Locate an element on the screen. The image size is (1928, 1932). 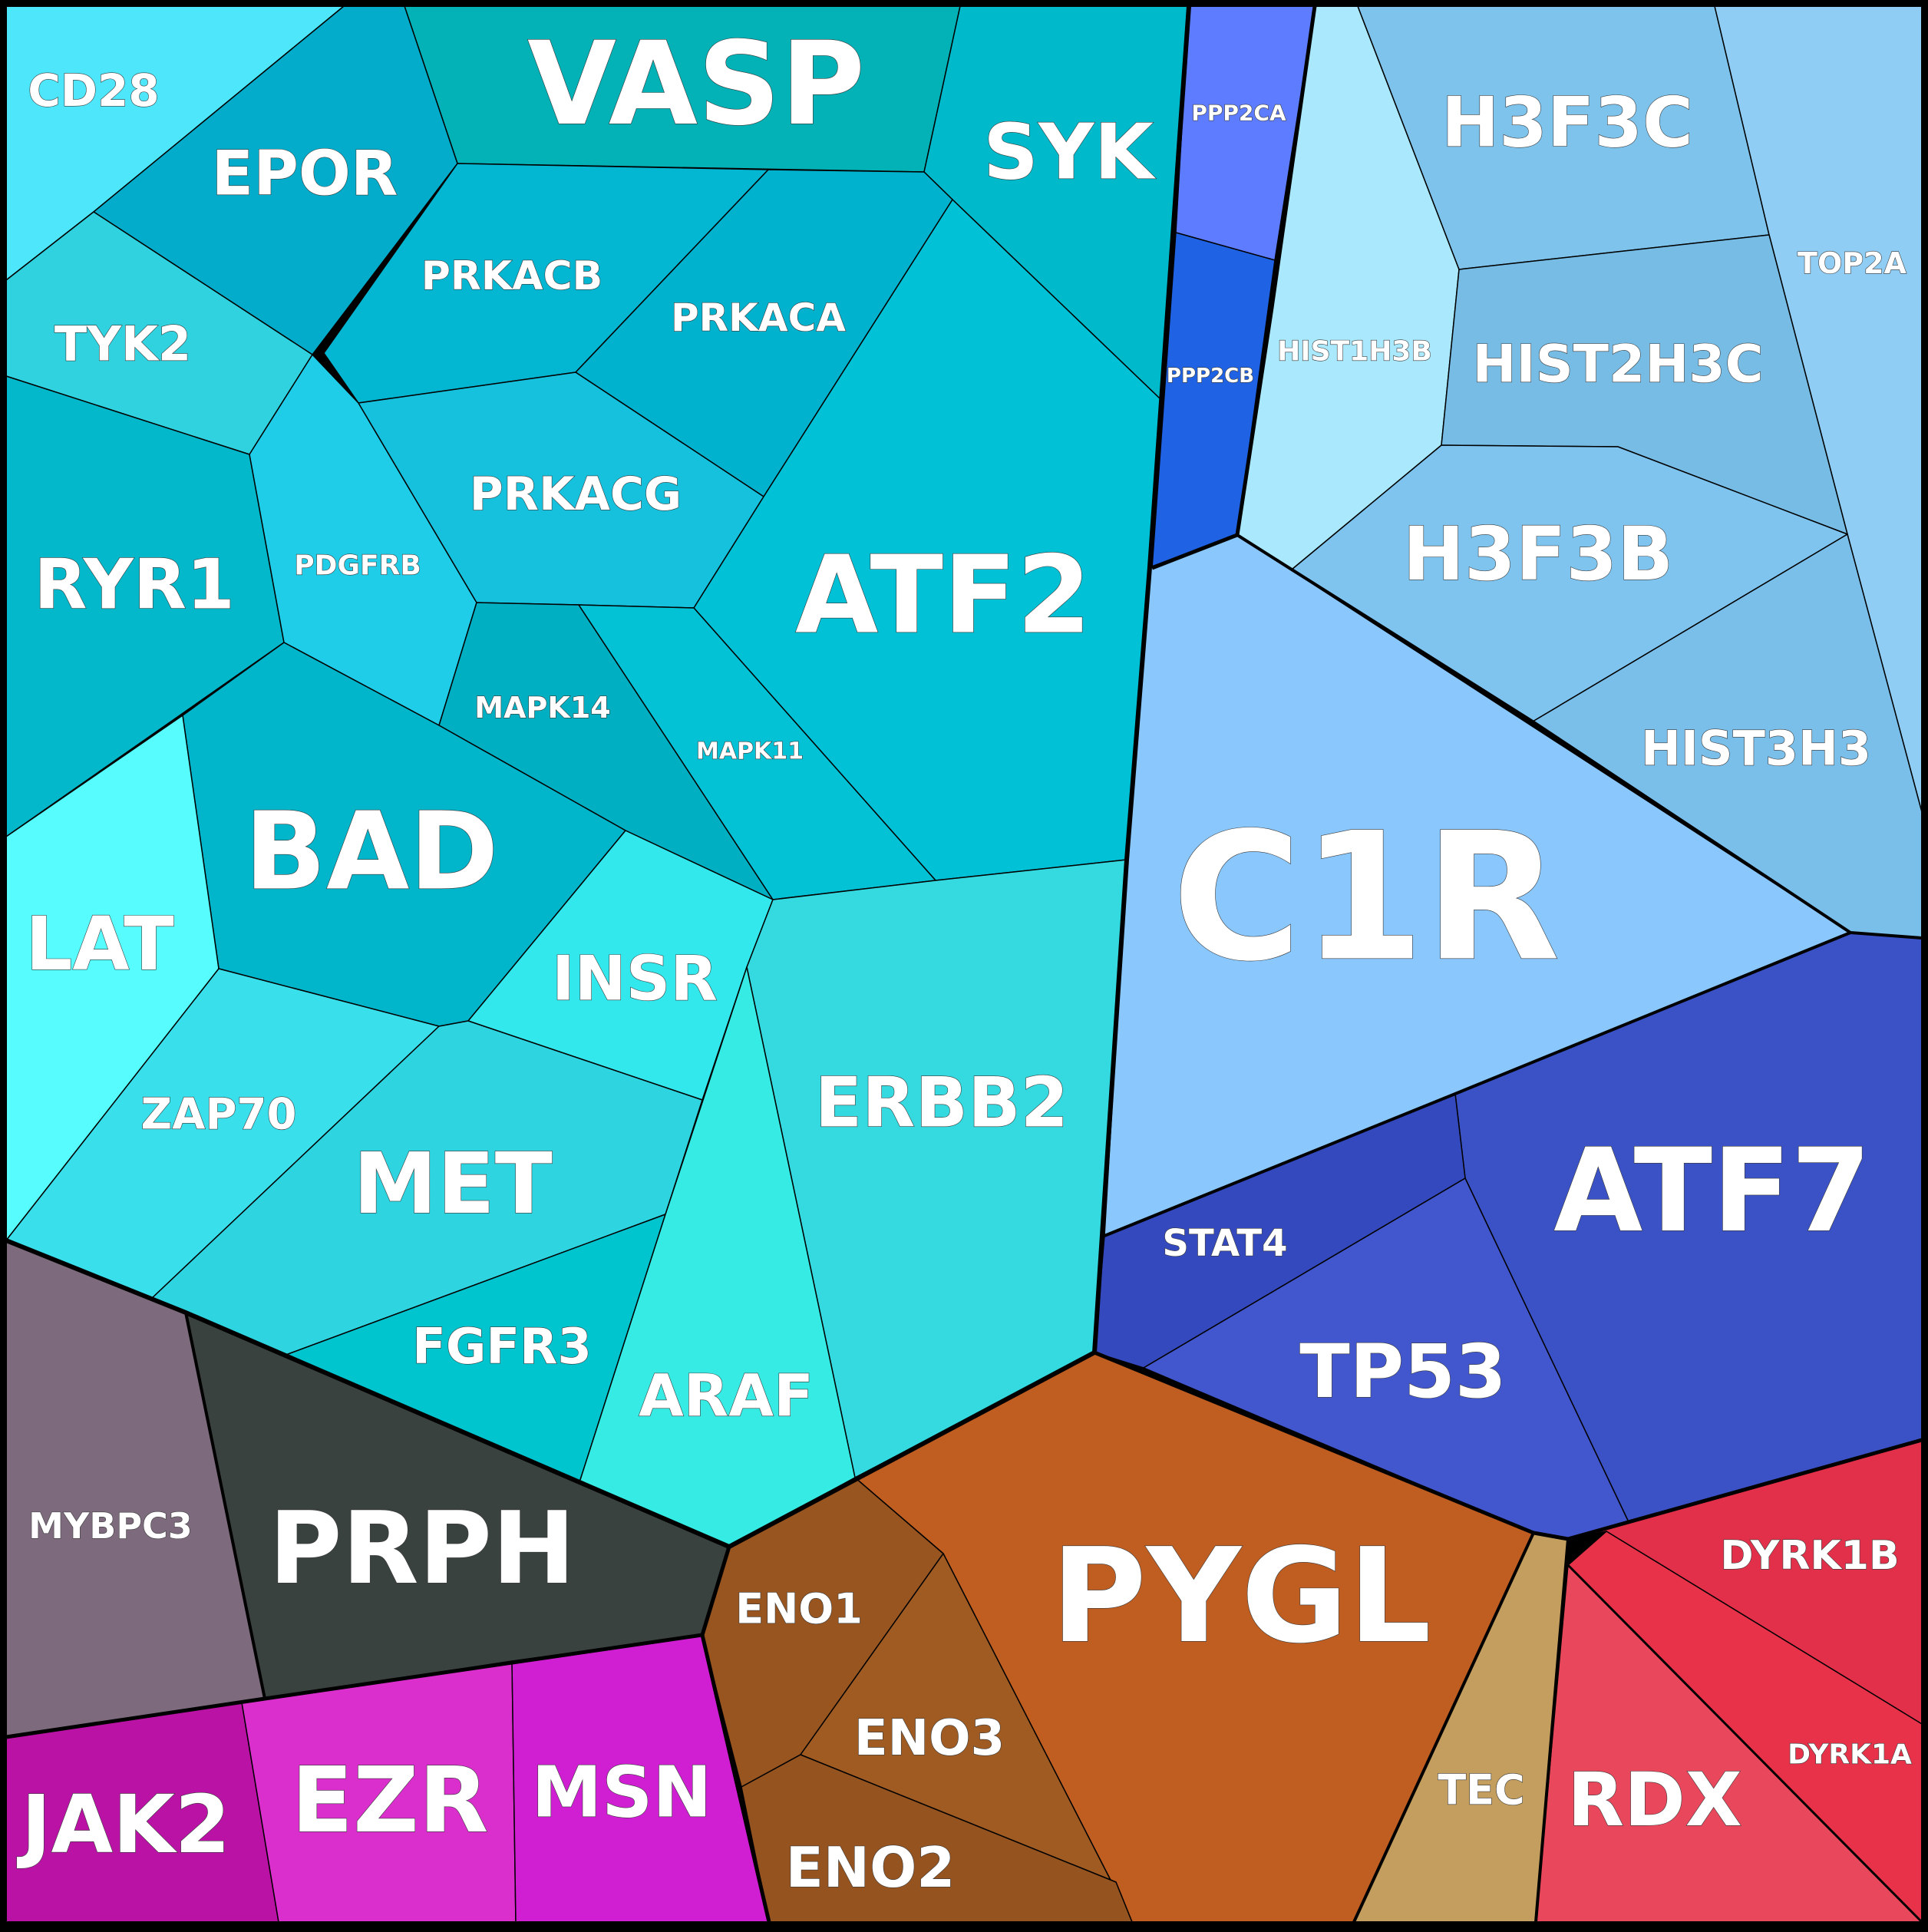
cell-label-stat4: STAT4 is located at coordinates (1224, 1243).